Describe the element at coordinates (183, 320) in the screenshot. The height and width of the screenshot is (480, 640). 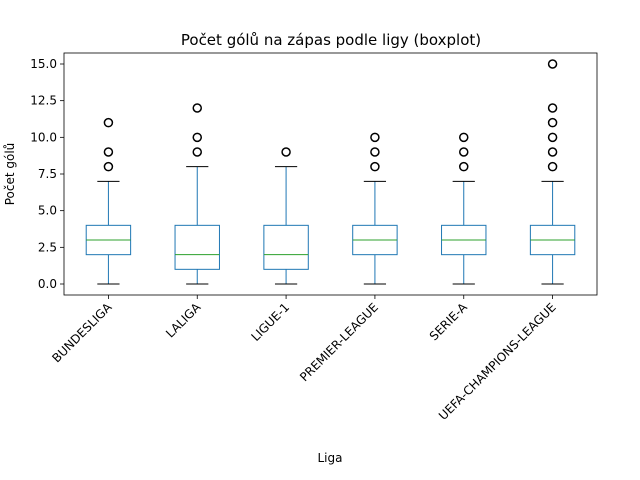
I see `x-tick-label: LALIGA` at that location.